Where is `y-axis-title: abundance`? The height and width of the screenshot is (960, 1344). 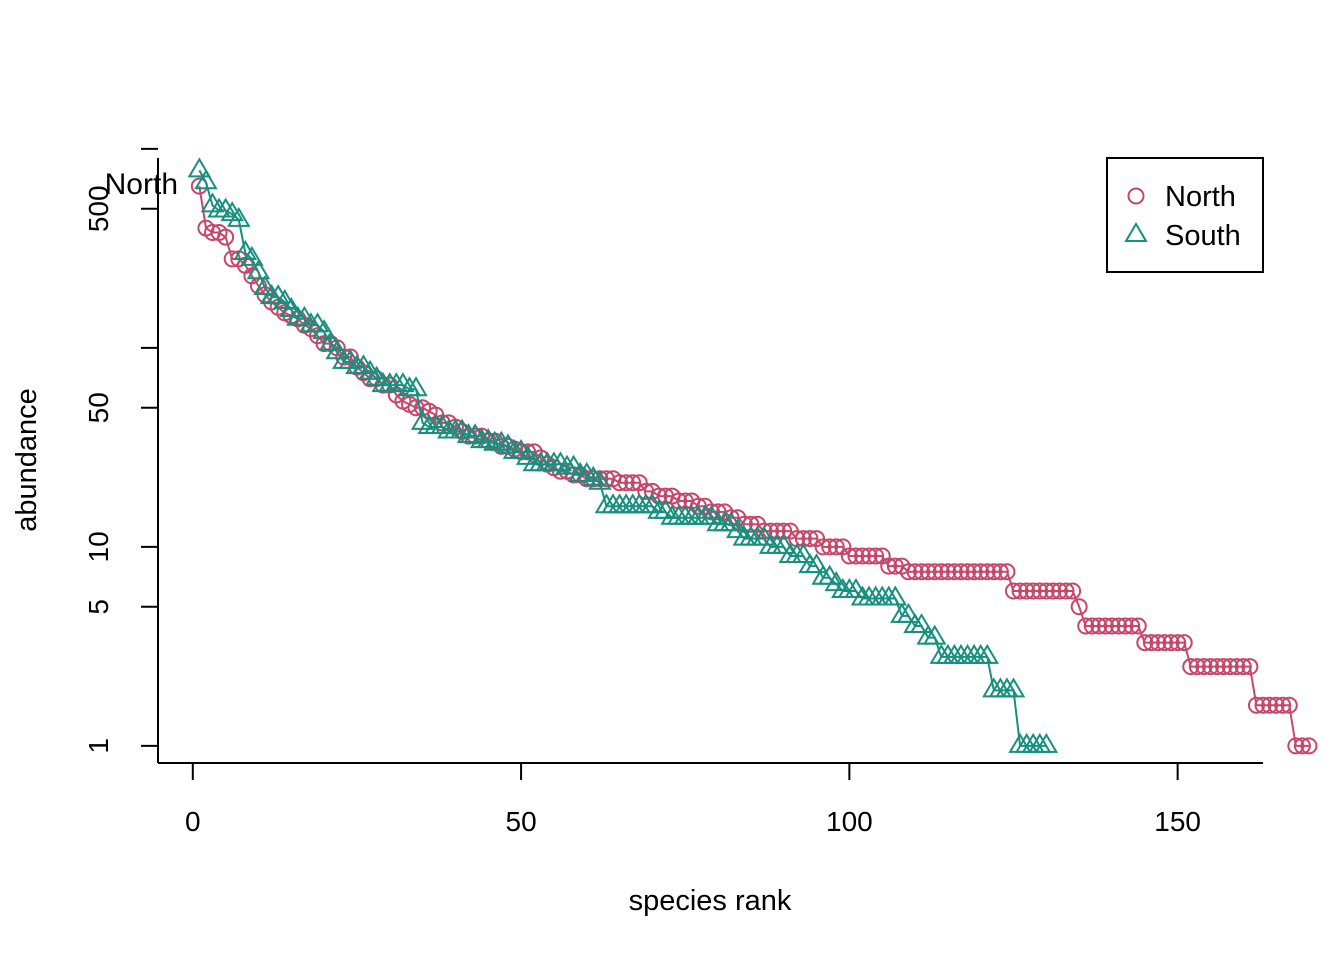 y-axis-title: abundance is located at coordinates (27, 460).